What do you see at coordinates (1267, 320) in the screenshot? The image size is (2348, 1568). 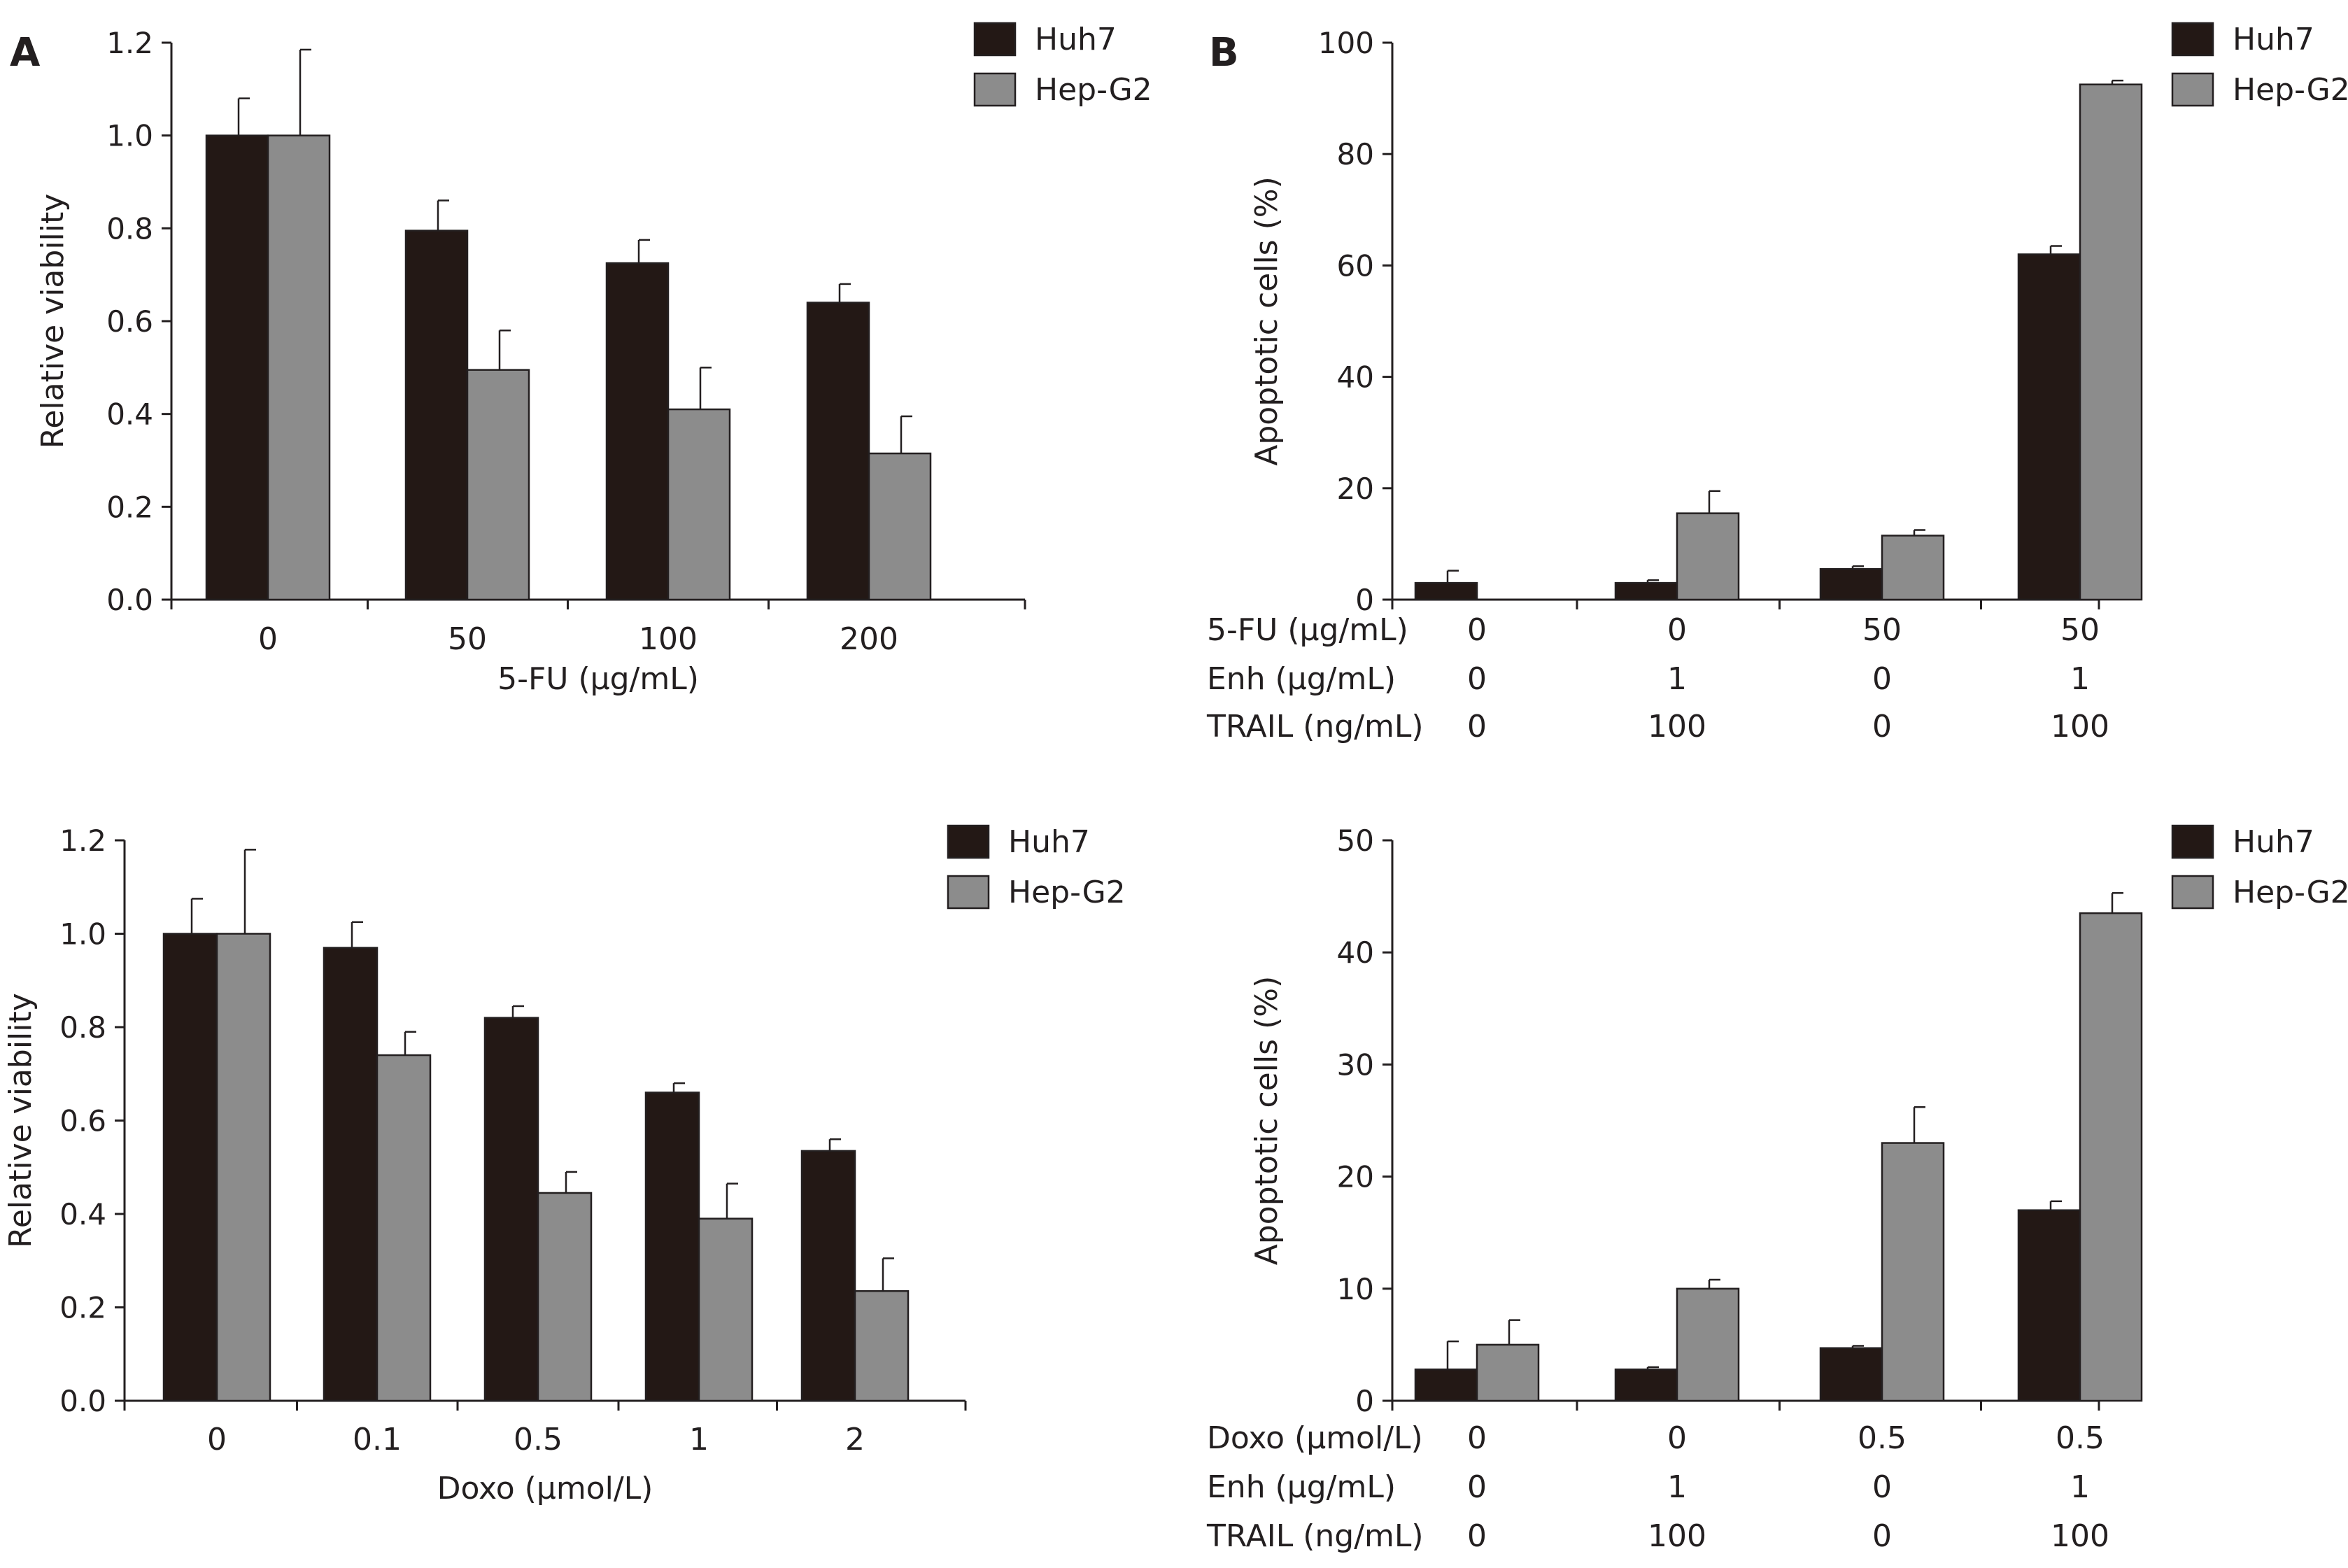 I see `y-axis-title: Apoptotic cells (%)` at bounding box center [1267, 320].